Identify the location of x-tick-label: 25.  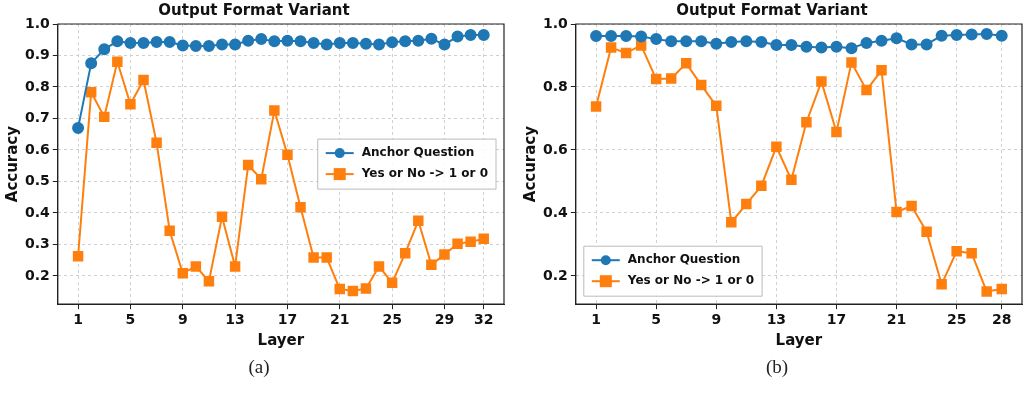
(392, 319).